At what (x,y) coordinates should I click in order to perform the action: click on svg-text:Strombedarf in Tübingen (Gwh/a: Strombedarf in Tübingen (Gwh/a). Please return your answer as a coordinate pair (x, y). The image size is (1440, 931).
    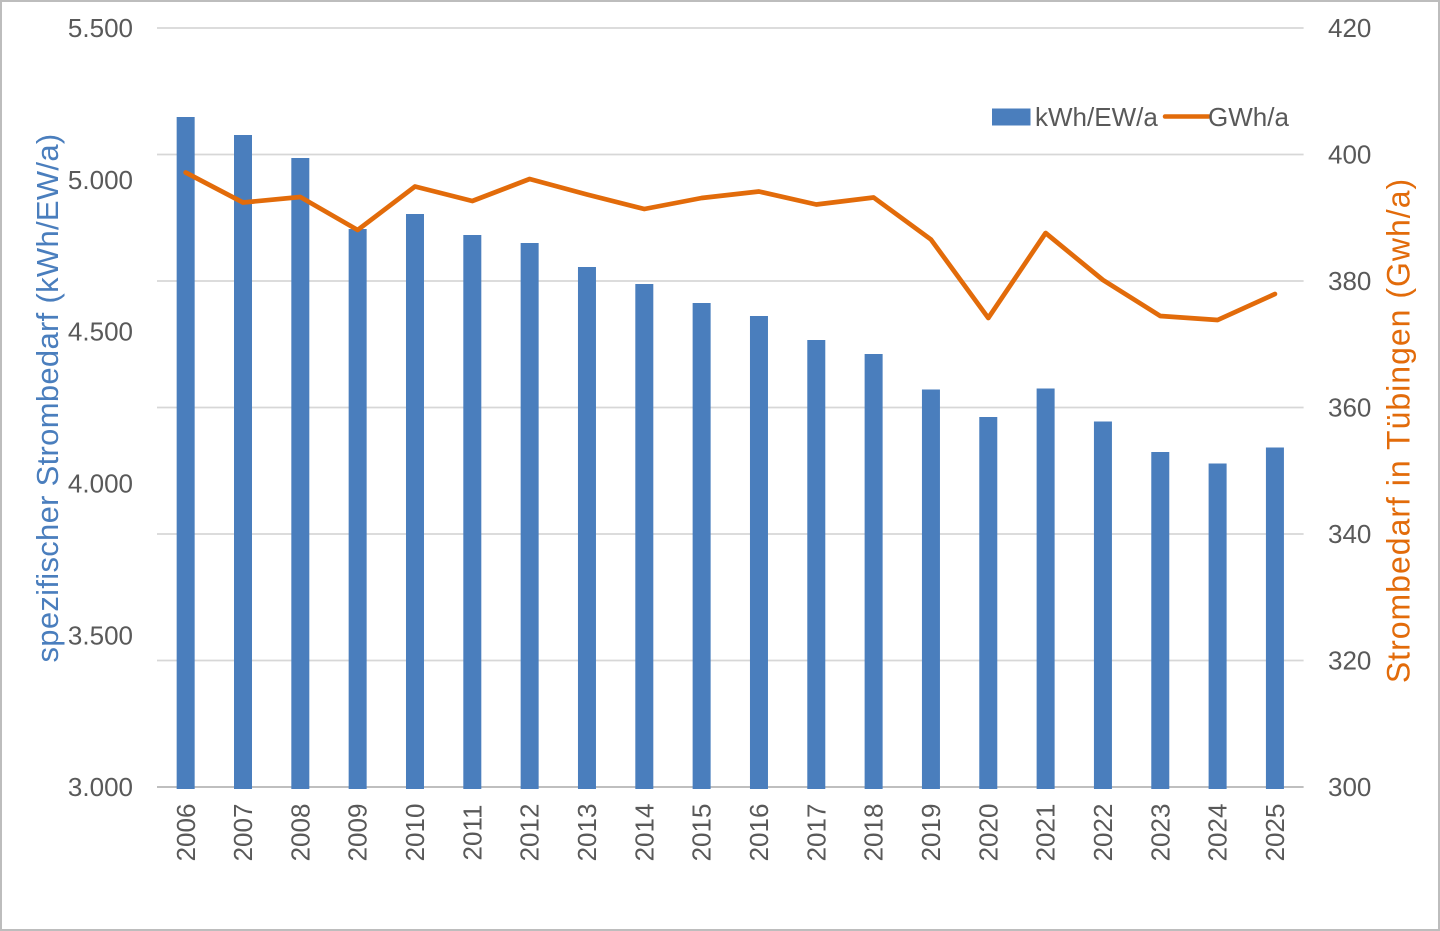
    Looking at the image, I should click on (1399, 430).